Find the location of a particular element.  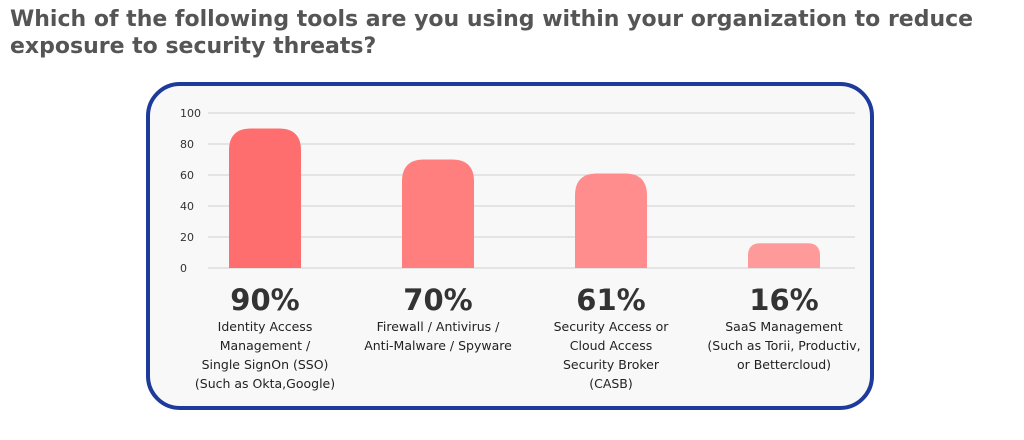

y-tick-label-20: 20 is located at coordinates (187, 237).